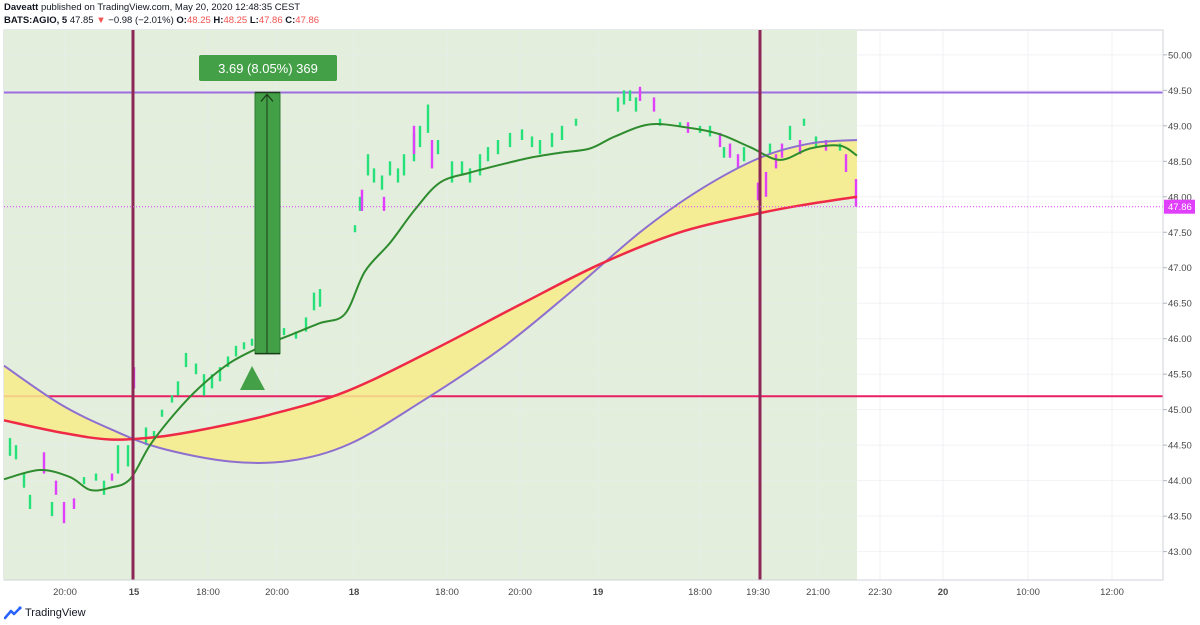 The height and width of the screenshot is (625, 1200). What do you see at coordinates (181, 20) in the screenshot?
I see `open-label: O:` at bounding box center [181, 20].